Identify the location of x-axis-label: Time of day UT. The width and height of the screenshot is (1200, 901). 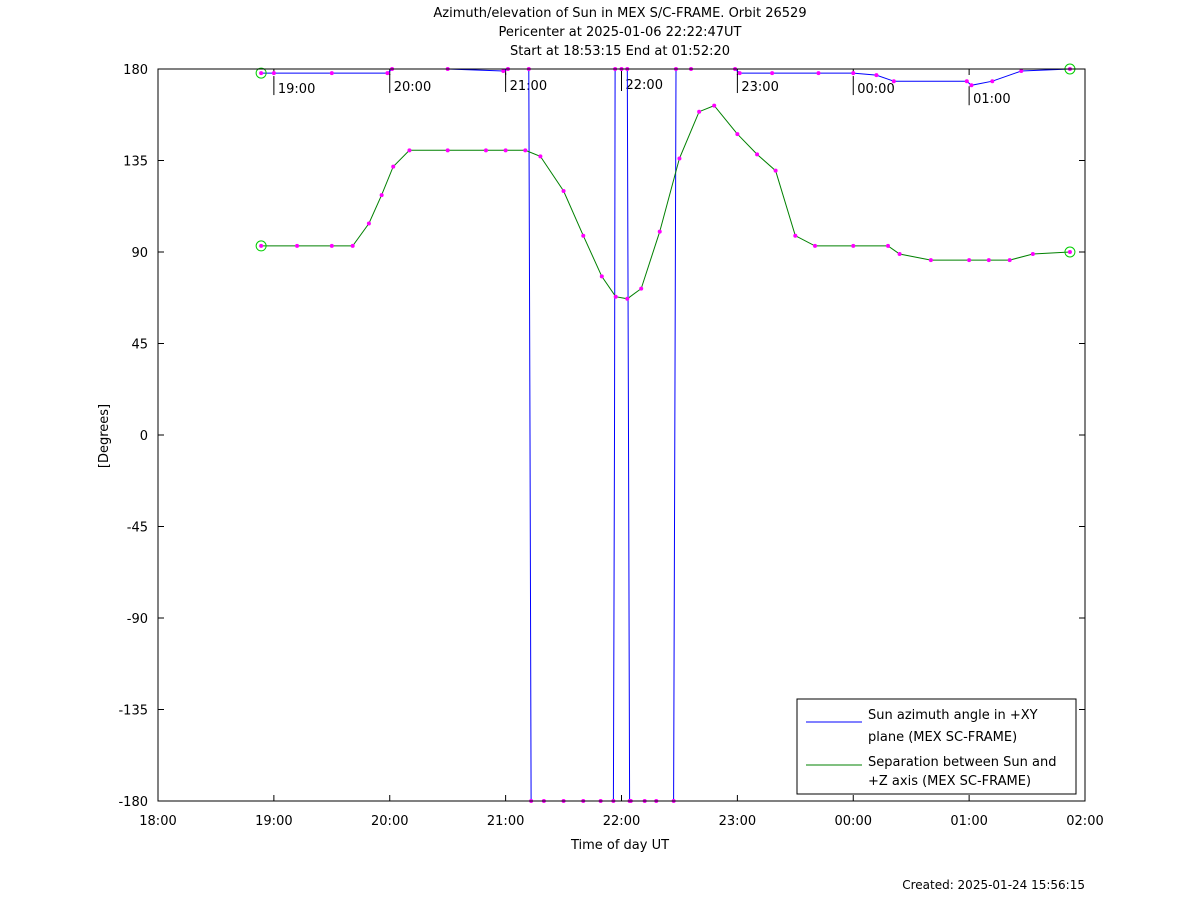
(619, 845).